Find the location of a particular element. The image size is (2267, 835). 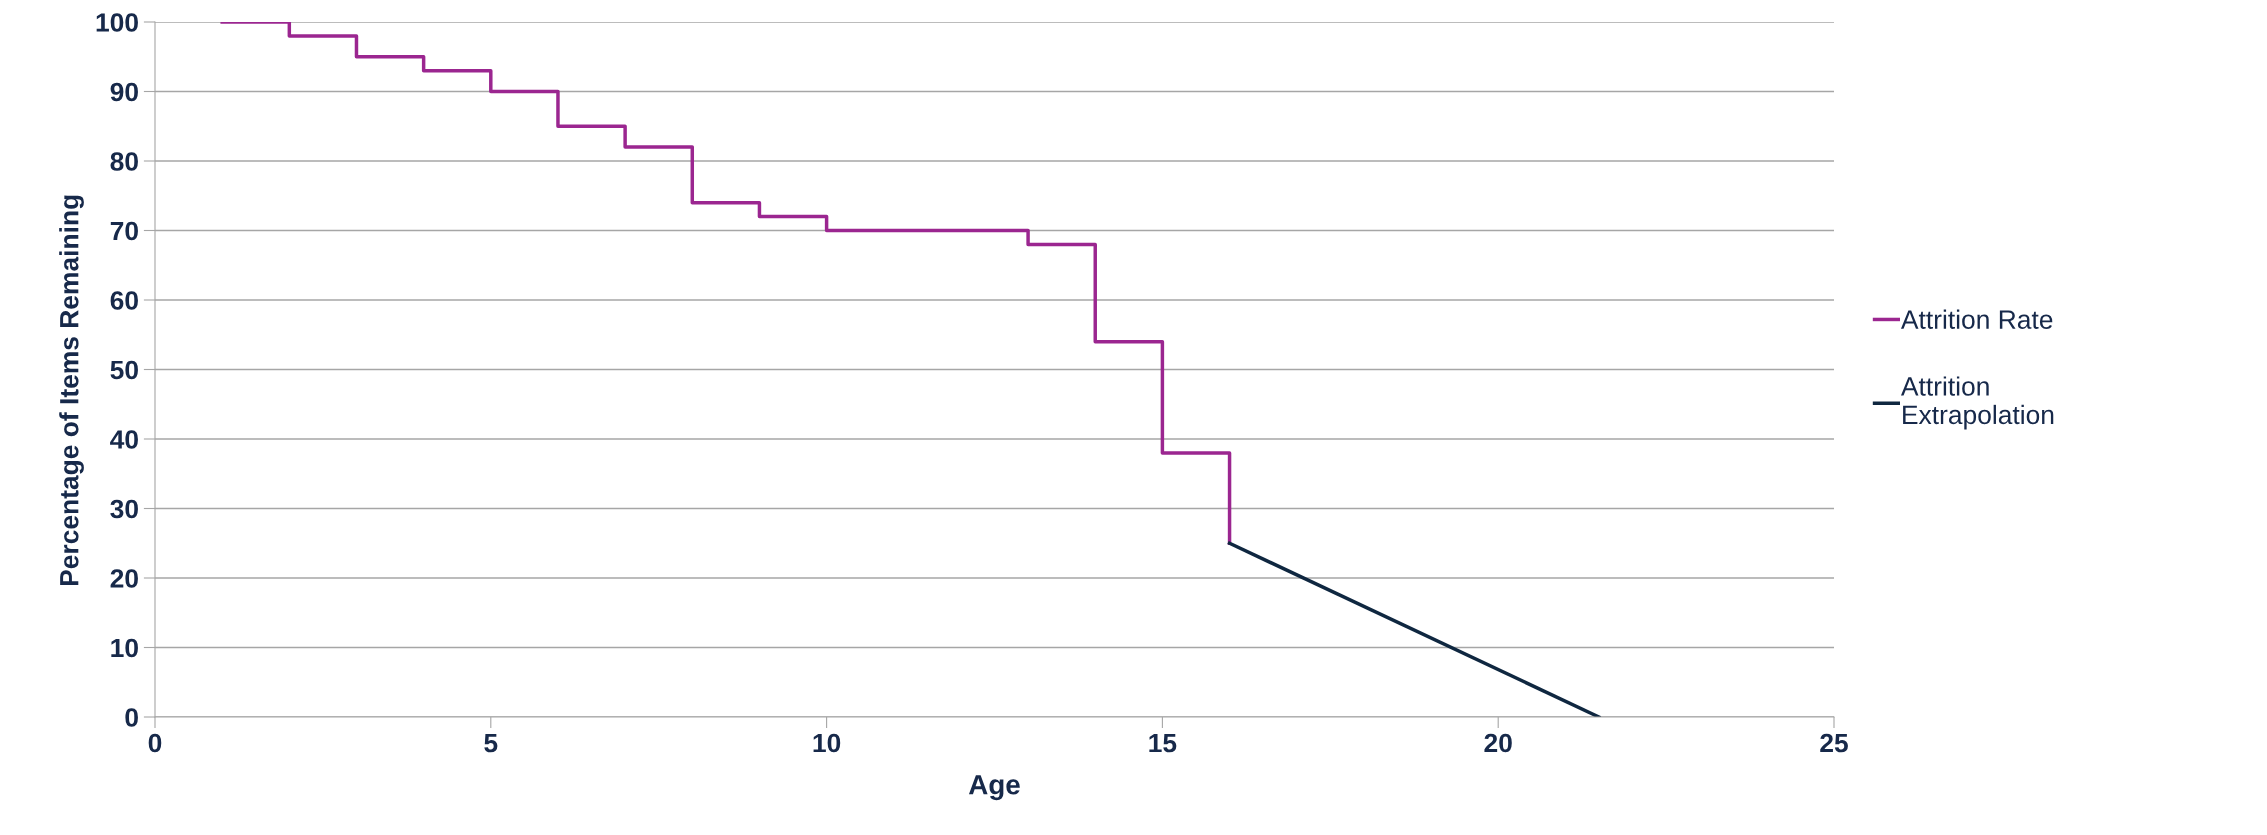

y-tick-label: 80 is located at coordinates (124, 161).